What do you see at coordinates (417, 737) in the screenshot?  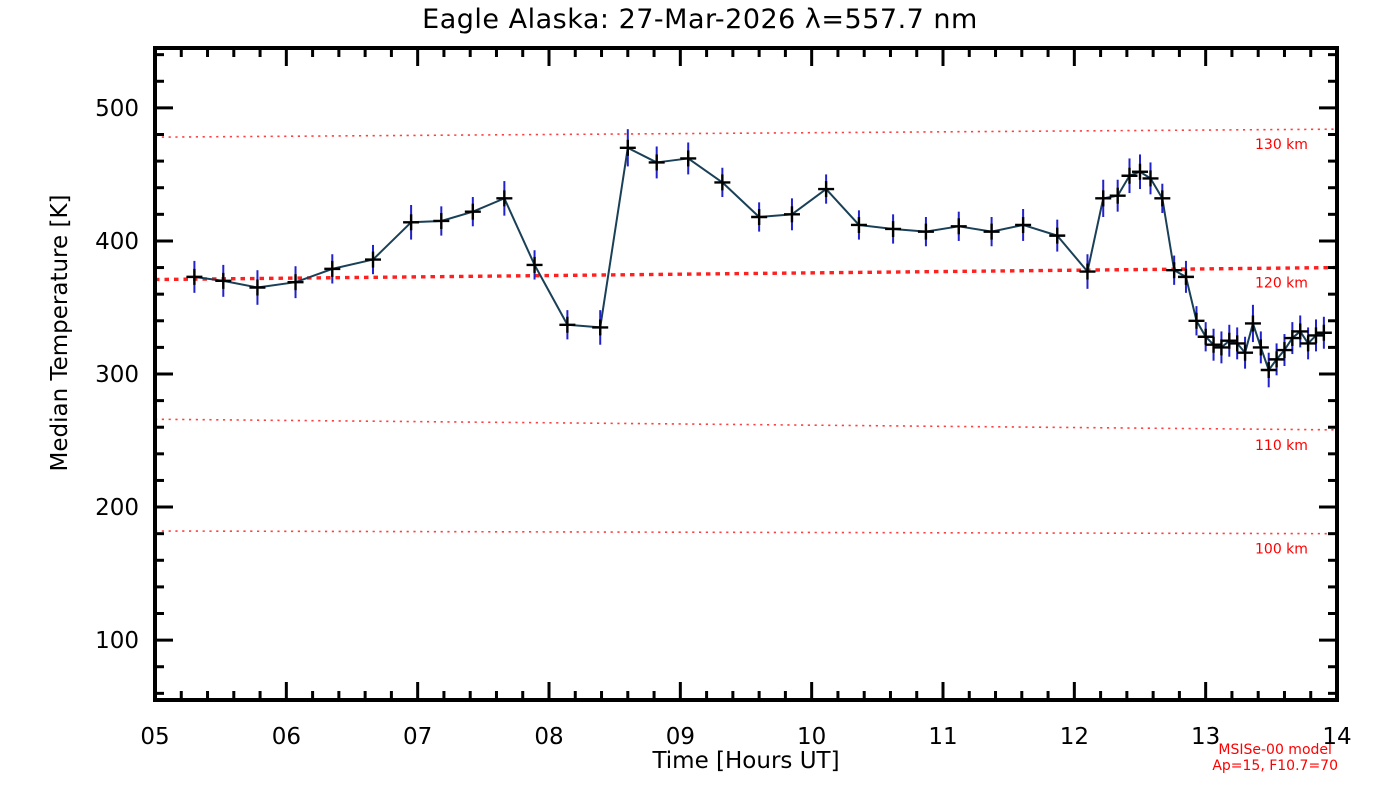 I see `x-tick-label: 07` at bounding box center [417, 737].